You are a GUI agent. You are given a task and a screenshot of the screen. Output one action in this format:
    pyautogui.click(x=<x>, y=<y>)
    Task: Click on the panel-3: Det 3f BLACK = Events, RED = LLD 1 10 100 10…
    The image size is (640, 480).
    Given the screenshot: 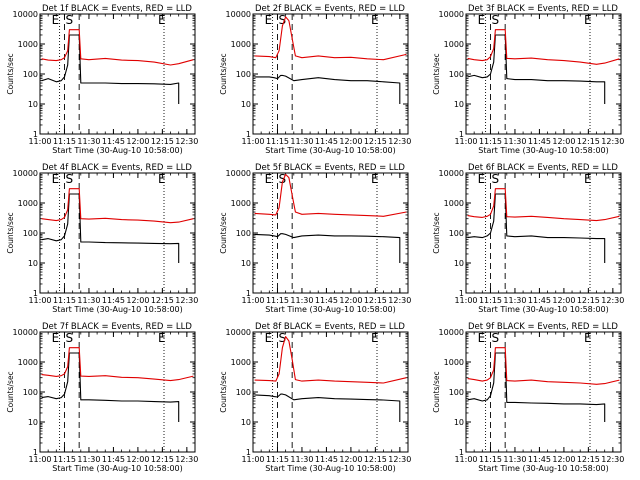 What is the action you would take?
    pyautogui.click(x=528, y=79)
    